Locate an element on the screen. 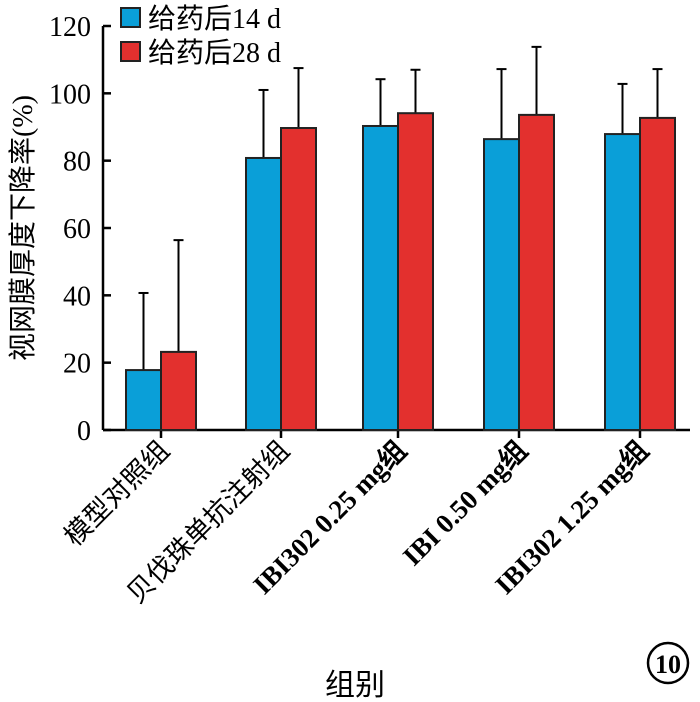  y-tick-label: 40 is located at coordinates (77, 296).